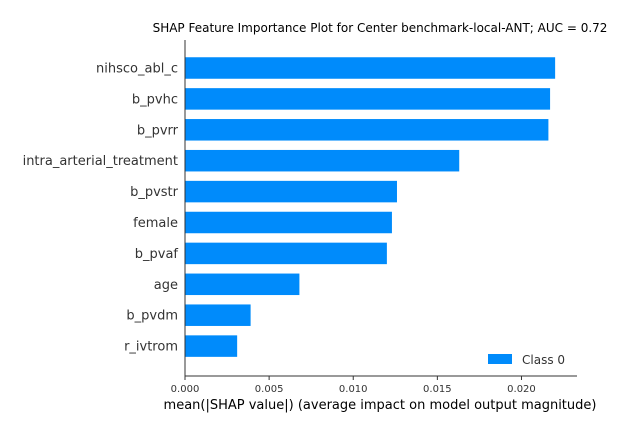 This screenshot has width=630, height=433. What do you see at coordinates (242, 284) in the screenshot?
I see `bar-age` at bounding box center [242, 284].